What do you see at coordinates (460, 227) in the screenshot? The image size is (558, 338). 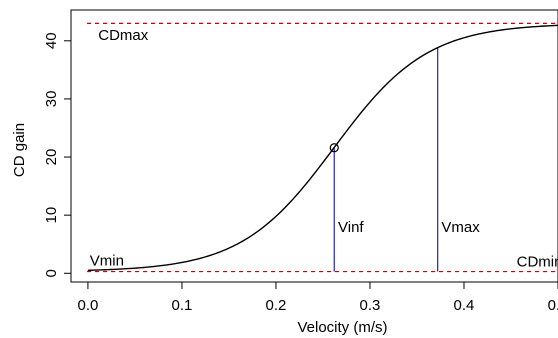 I see `annotation-vmax: Vmax` at bounding box center [460, 227].